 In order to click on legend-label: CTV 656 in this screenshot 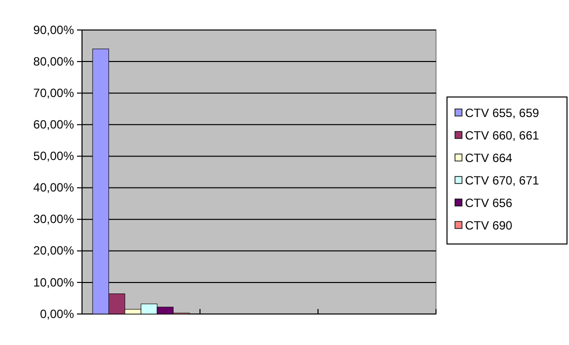, I will do `click(489, 203)`.